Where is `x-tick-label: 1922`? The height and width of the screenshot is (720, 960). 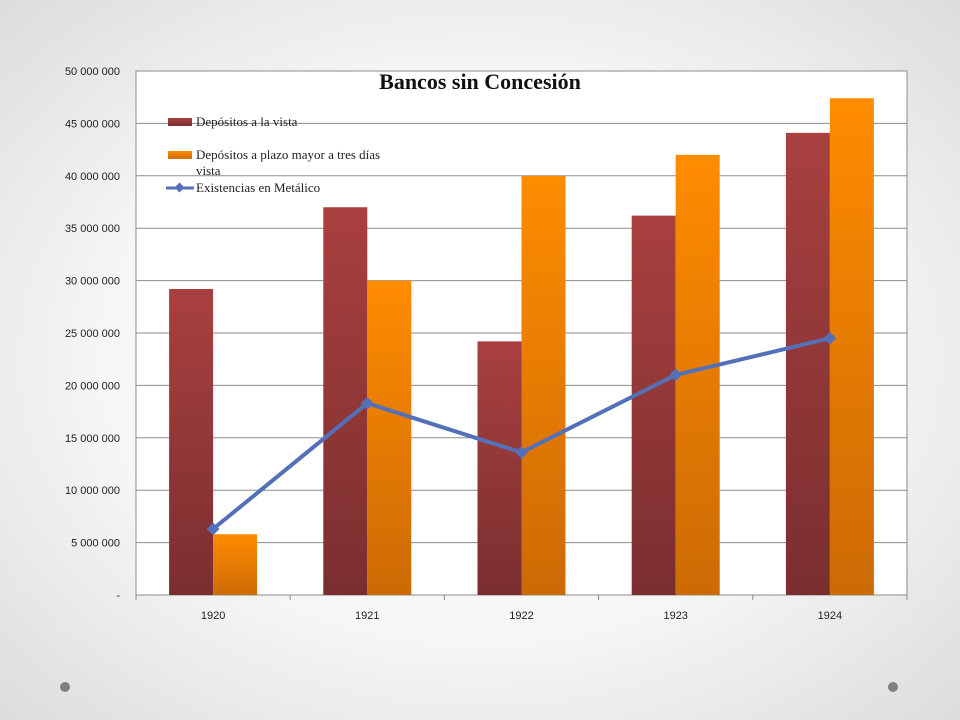
x-tick-label: 1922 is located at coordinates (521, 616).